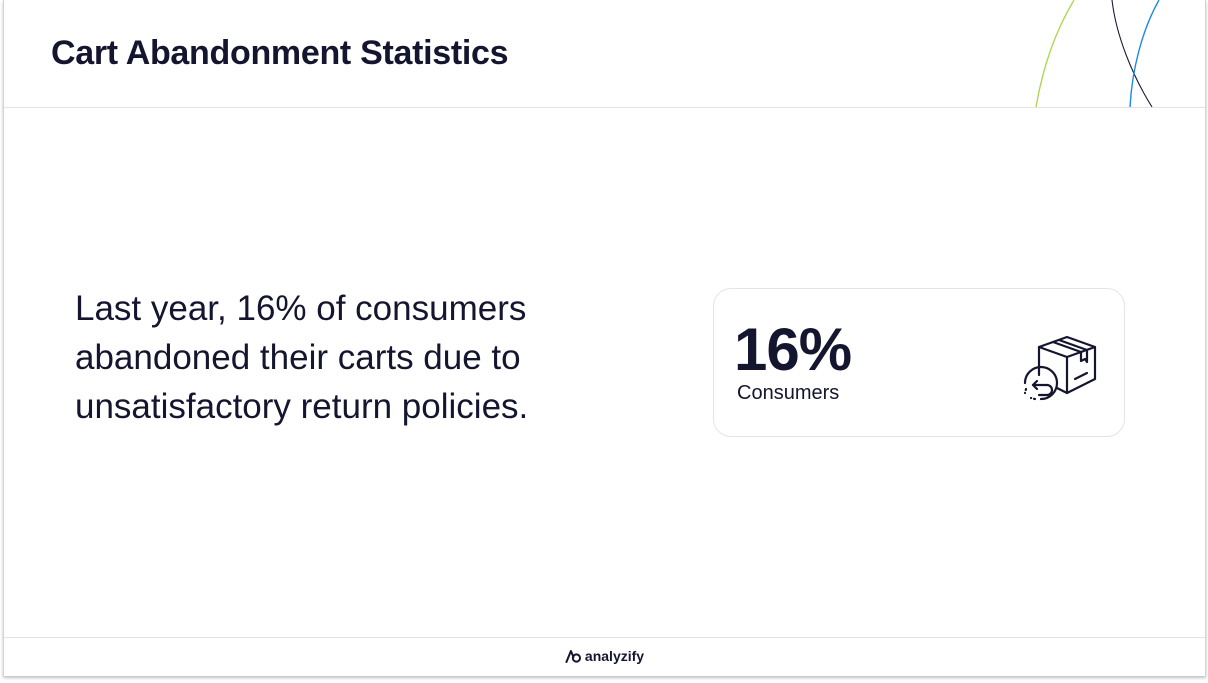  I want to click on package-return-icon, so click(1060, 368).